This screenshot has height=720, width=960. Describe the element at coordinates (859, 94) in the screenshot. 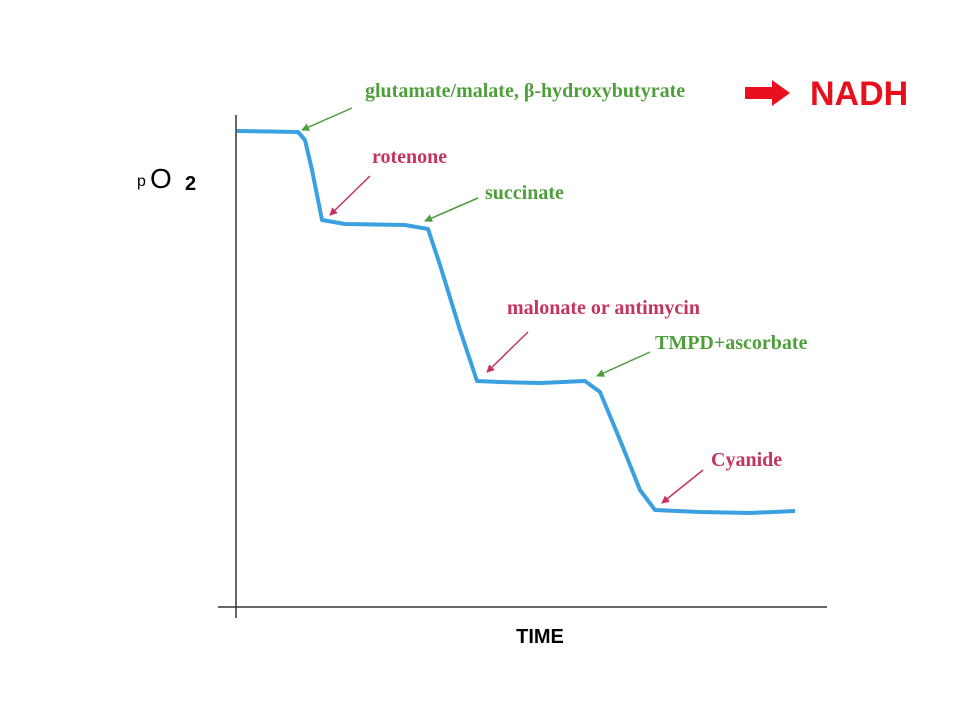

I see `result-label: NADH` at that location.